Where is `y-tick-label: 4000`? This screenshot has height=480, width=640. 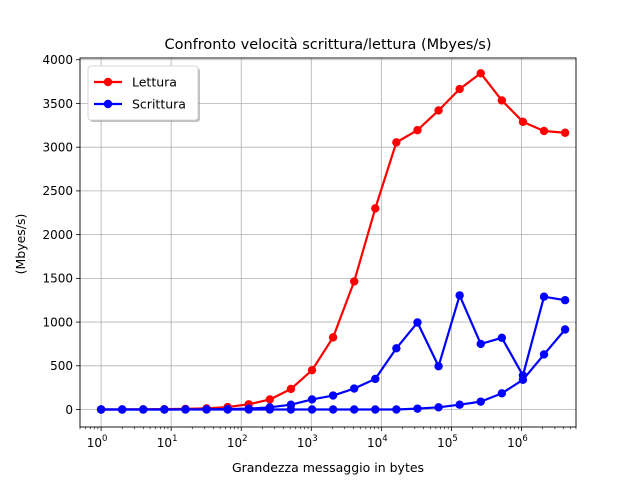 y-tick-label: 4000 is located at coordinates (57, 60).